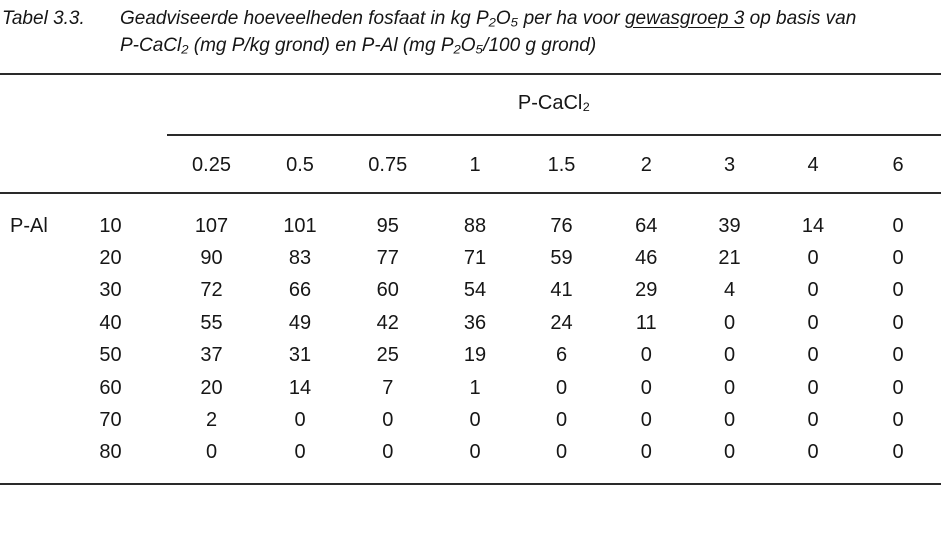 This screenshot has height=533, width=941. Describe the element at coordinates (300, 290) in the screenshot. I see `table-cell: 66` at that location.